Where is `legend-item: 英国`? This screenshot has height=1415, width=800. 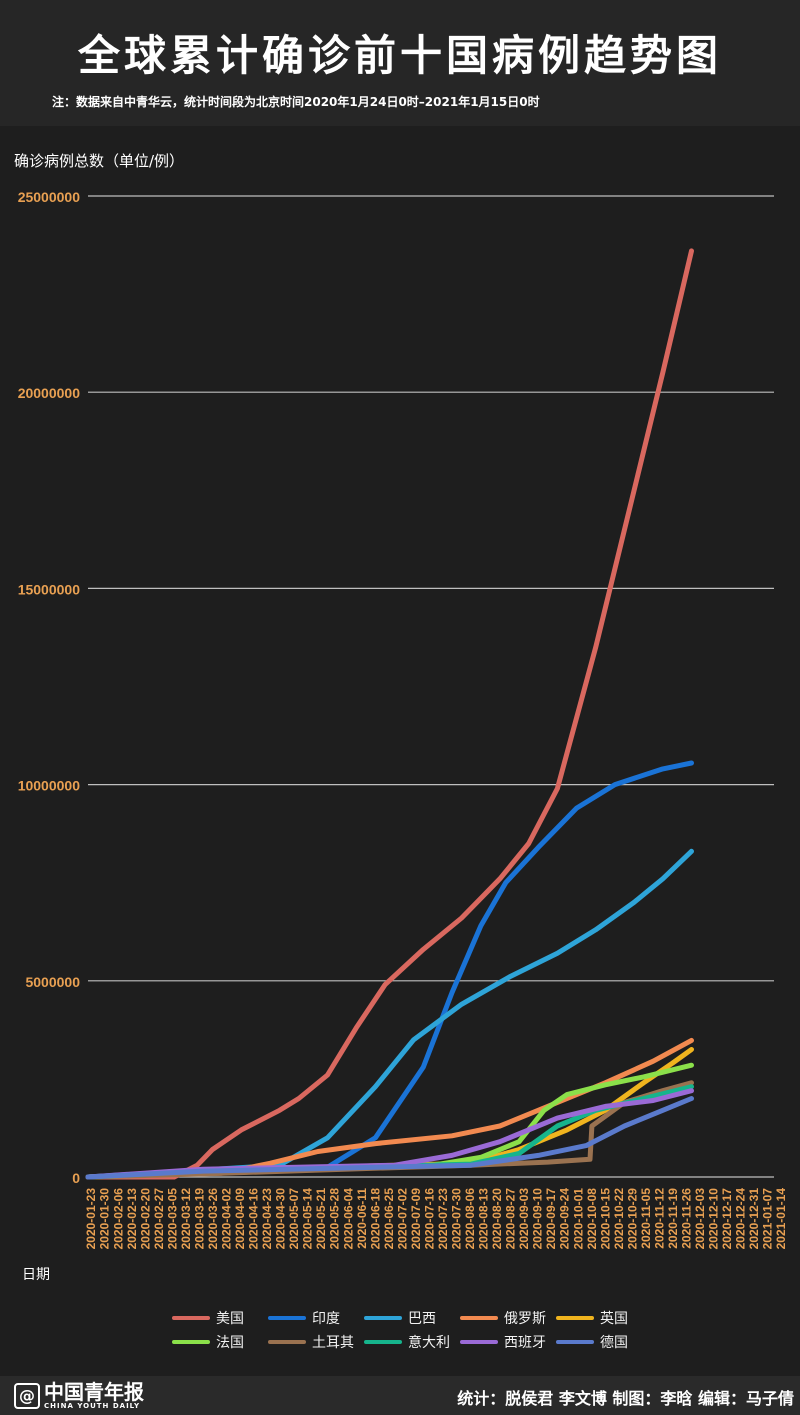 legend-item: 英国 is located at coordinates (592, 1318).